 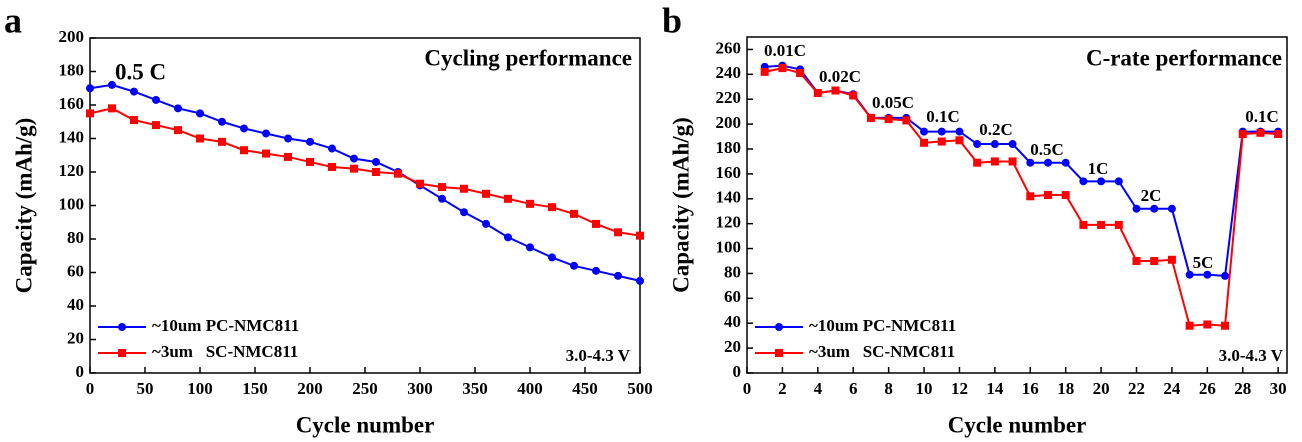 I want to click on x-tick-label: 20, so click(x=1101, y=388).